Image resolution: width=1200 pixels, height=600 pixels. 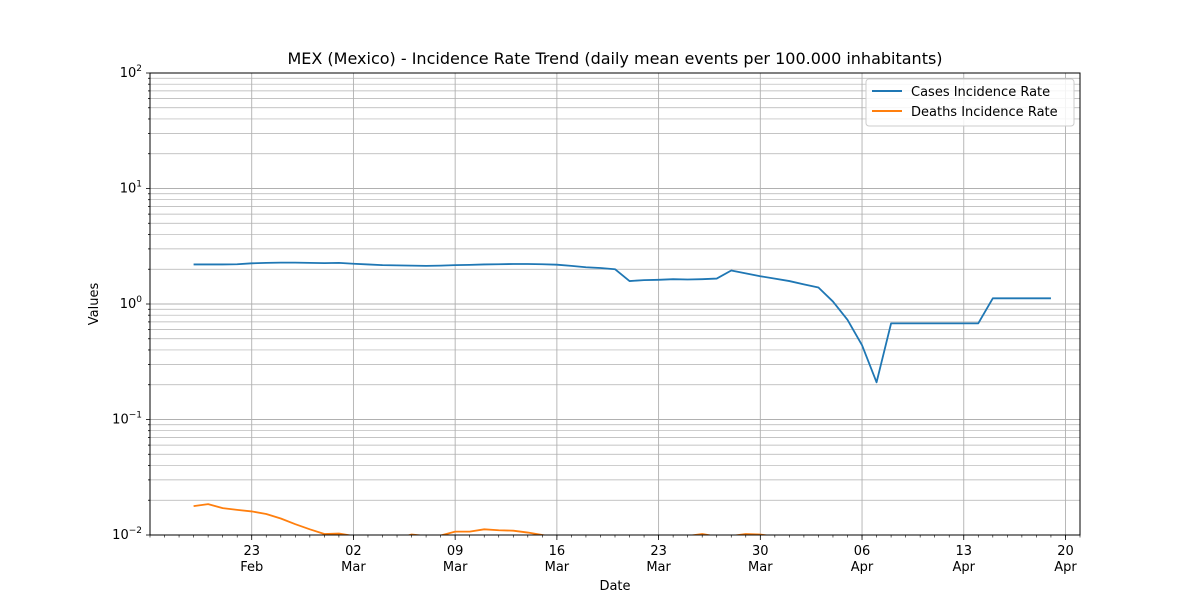 What do you see at coordinates (131, 188) in the screenshot?
I see `y-tick-label: 10¹` at bounding box center [131, 188].